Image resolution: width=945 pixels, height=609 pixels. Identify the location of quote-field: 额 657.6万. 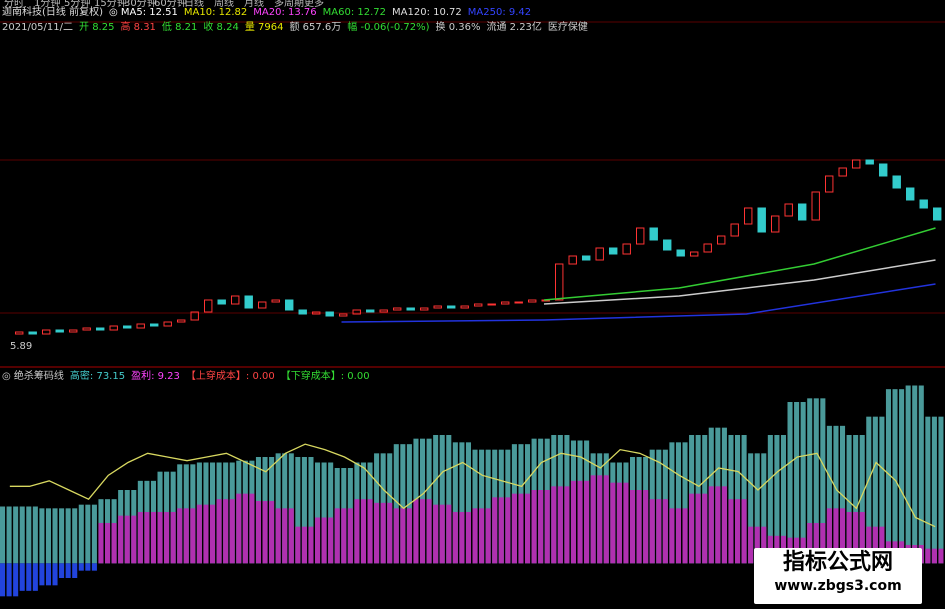
(315, 26).